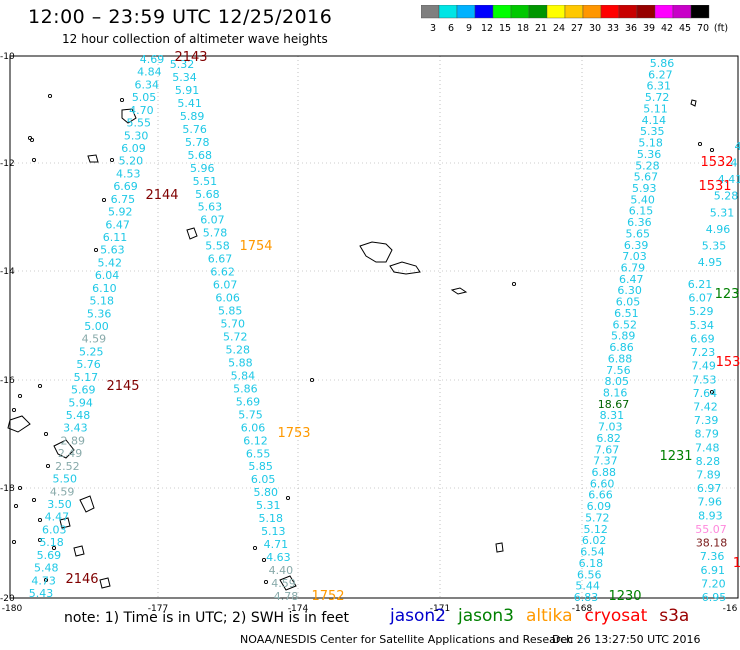  Describe the element at coordinates (599, 506) in the screenshot. I see `wave-height-value: 6.09` at that location.